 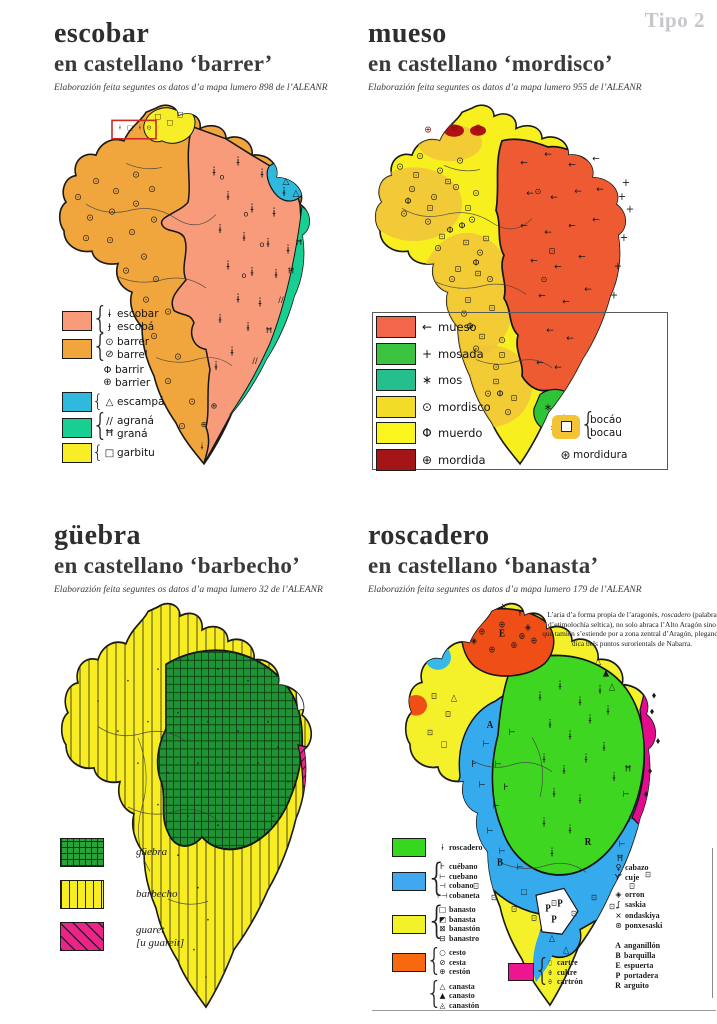 I want to click on legend-label: roscadero, so click(x=466, y=847).